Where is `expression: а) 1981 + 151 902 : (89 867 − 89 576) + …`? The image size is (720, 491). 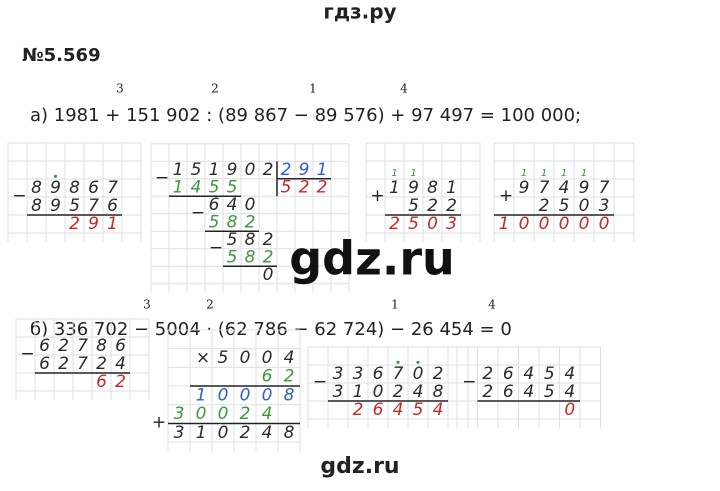 expression: а) 1981 + 151 902 : (89 867 − 89 576) + … is located at coordinates (305, 115).